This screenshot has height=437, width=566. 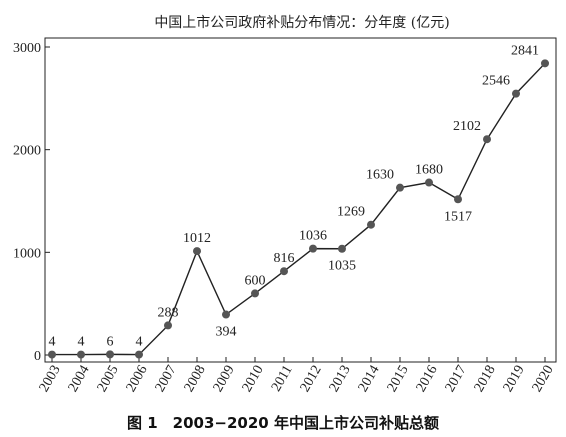 I want to click on x-tick-label: 2004, so click(x=79, y=379).